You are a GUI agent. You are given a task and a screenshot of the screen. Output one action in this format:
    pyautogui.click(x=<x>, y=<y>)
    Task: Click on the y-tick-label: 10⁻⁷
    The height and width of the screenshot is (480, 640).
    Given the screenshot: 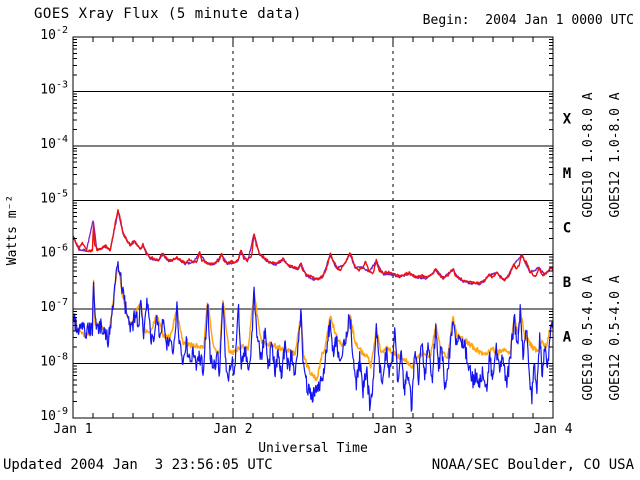 What is the action you would take?
    pyautogui.click(x=54, y=306)
    